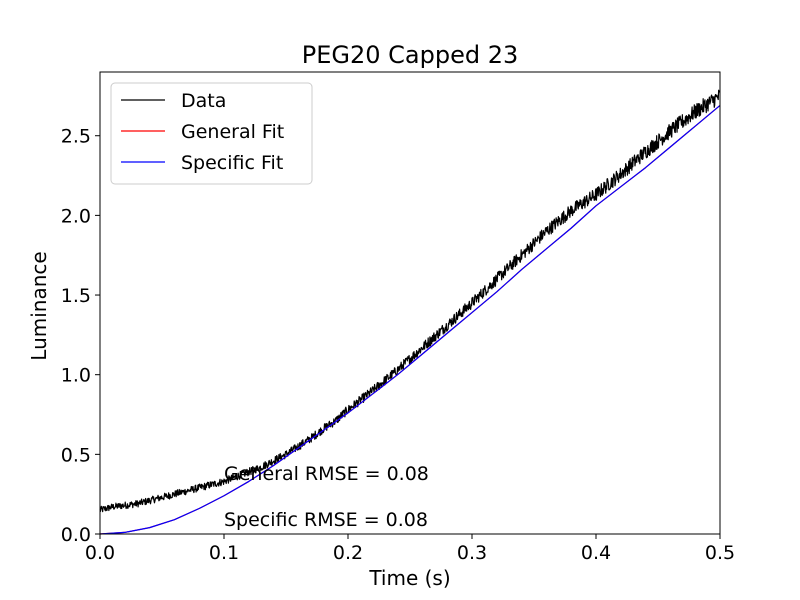 This screenshot has width=800, height=600. Describe the element at coordinates (203, 101) in the screenshot. I see `legend-label: Data` at that location.